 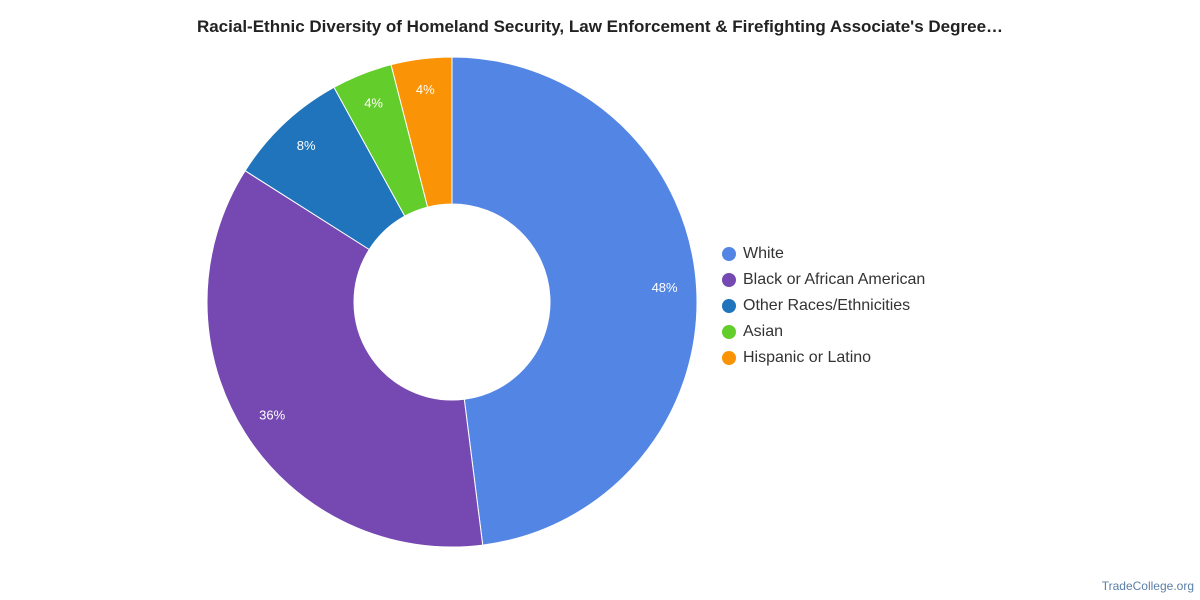 I want to click on slice-label-white: 48%, so click(x=665, y=287).